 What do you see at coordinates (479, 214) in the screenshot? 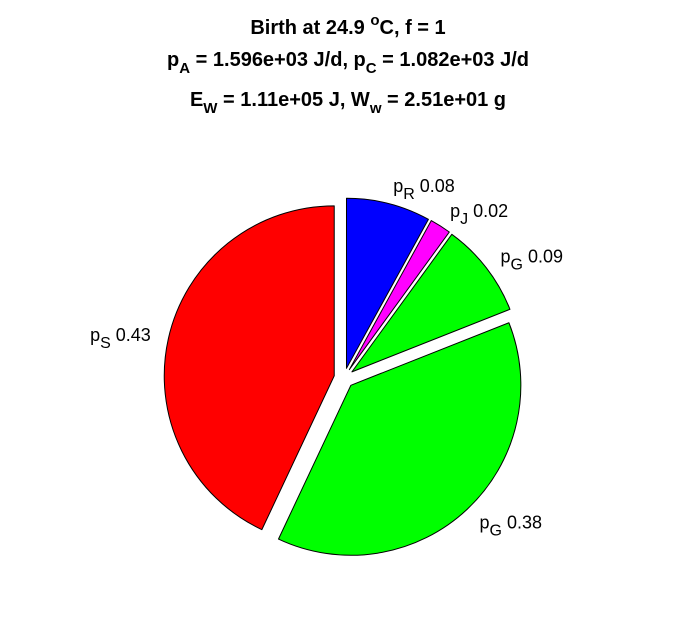
I see `slice-label-p-j-2: pJ 0.02` at bounding box center [479, 214].